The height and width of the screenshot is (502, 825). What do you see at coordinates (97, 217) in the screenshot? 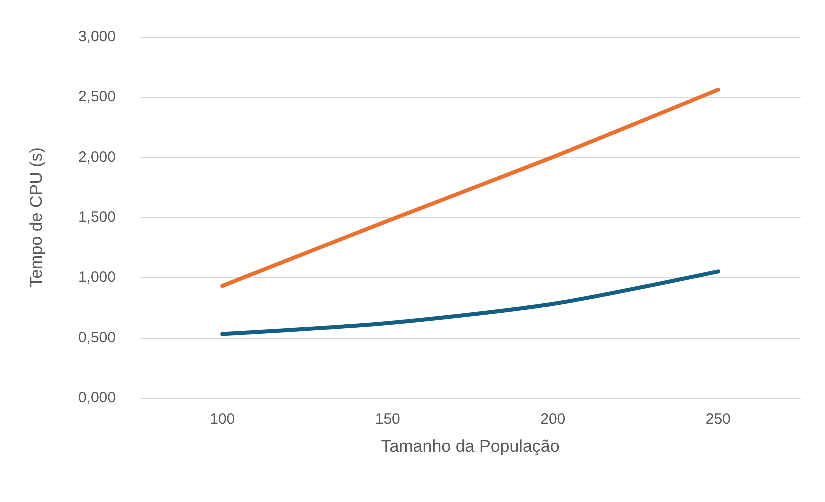
I see `y-tick-label: 1,500` at bounding box center [97, 217].